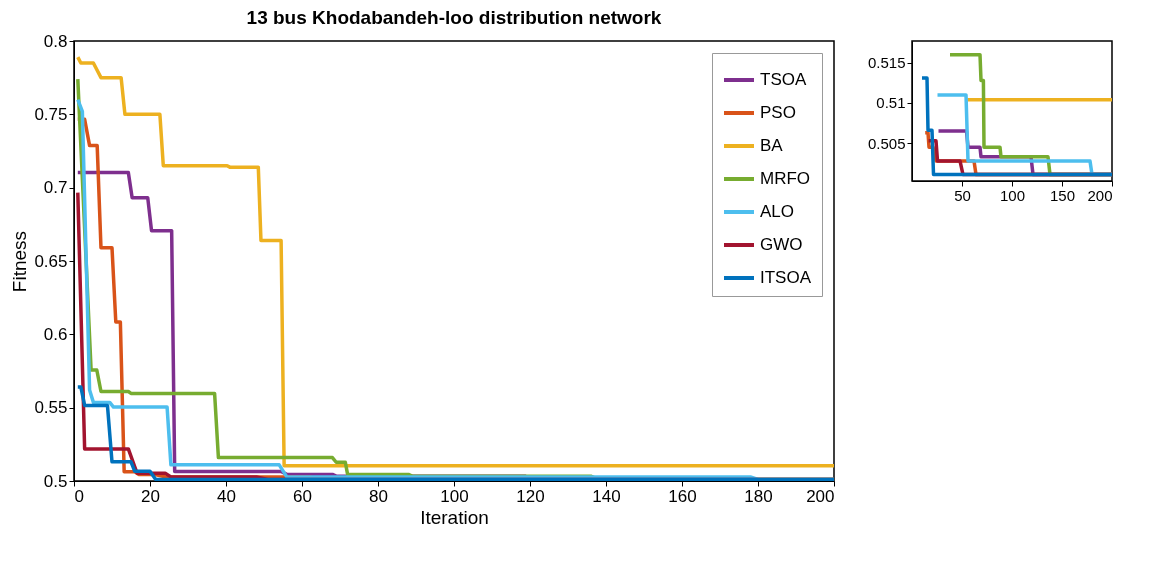 This screenshot has height=576, width=1165. I want to click on y-tick-label: 0.6, so click(55, 334).